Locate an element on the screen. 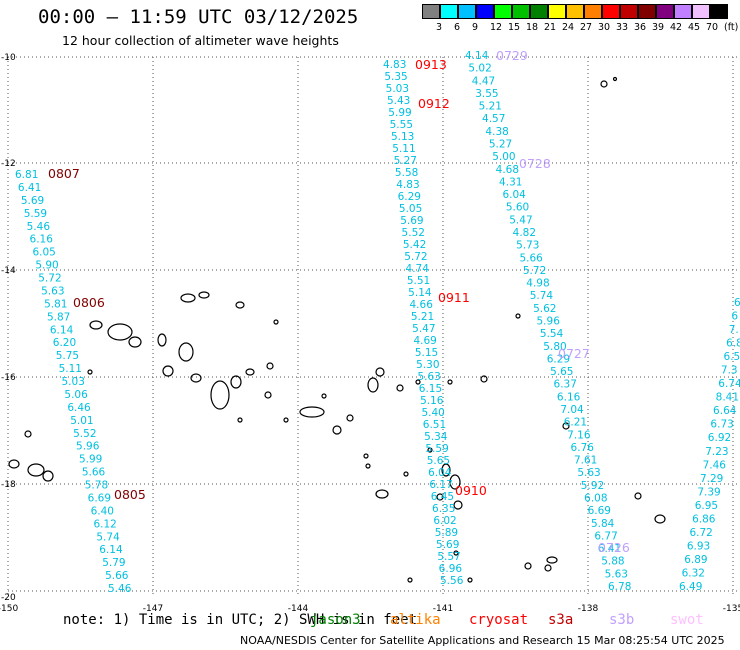 Image resolution: width=740 pixels, height=650 pixels. page-title: 00:00 – 11:59 UTC 03/12/2025 is located at coordinates (198, 17).